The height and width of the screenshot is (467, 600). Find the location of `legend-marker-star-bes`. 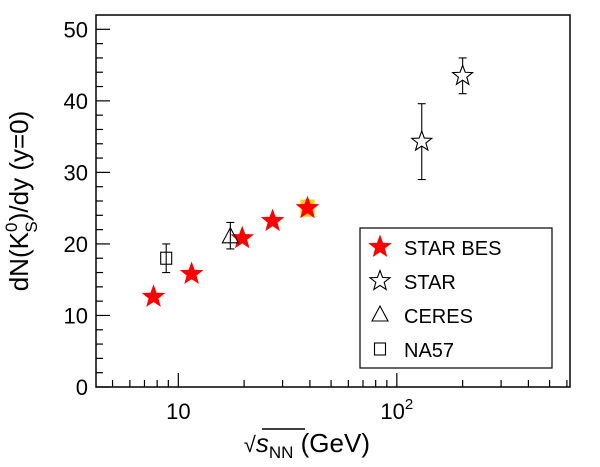

legend-marker-star-bes is located at coordinates (380, 246).